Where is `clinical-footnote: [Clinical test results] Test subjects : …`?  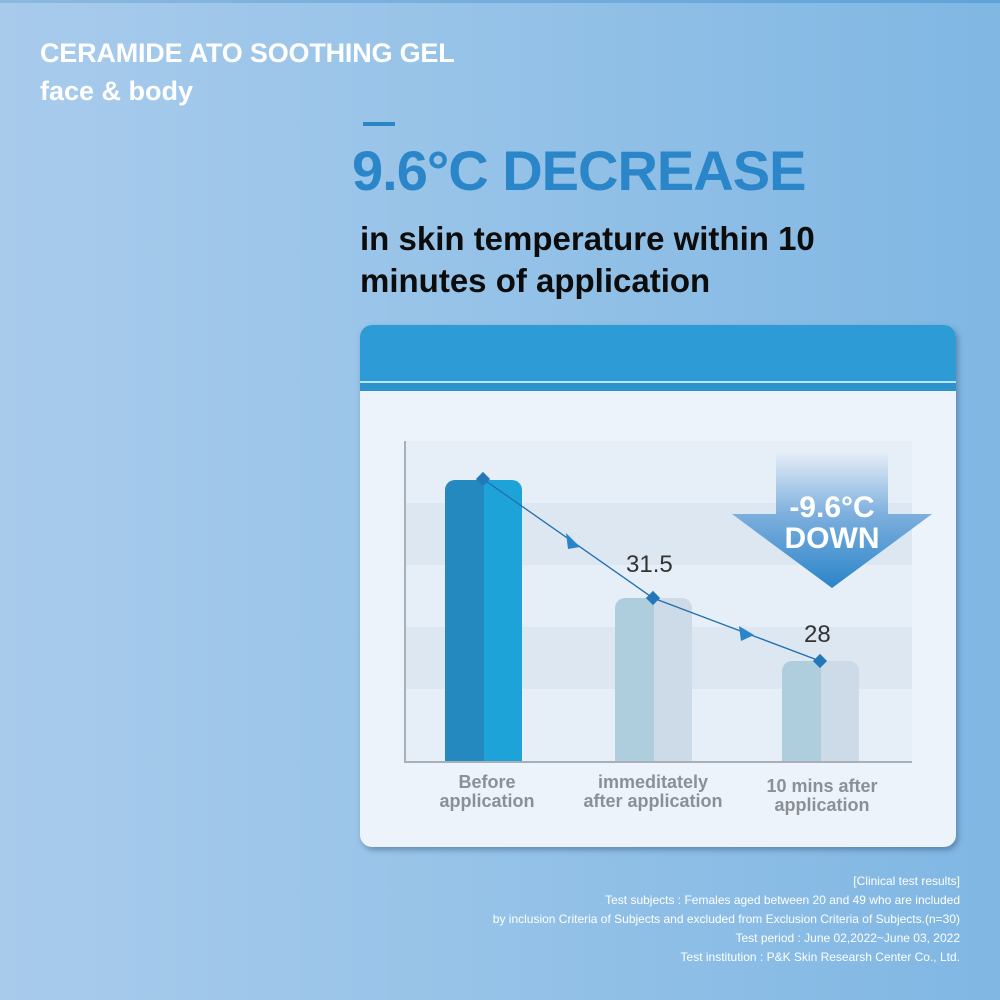 clinical-footnote: [Clinical test results] Test subjects : … is located at coordinates (726, 919).